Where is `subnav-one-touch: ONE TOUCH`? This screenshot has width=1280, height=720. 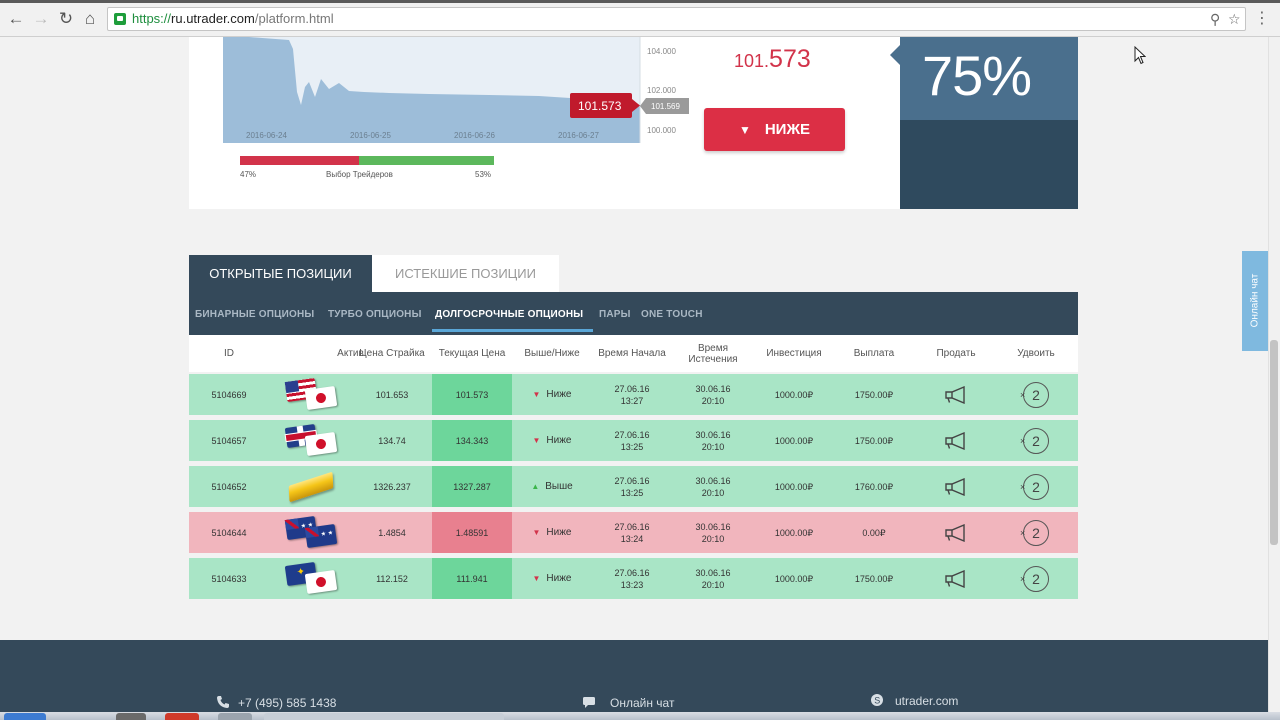
subnav-one-touch: ONE TOUCH is located at coordinates (672, 314).